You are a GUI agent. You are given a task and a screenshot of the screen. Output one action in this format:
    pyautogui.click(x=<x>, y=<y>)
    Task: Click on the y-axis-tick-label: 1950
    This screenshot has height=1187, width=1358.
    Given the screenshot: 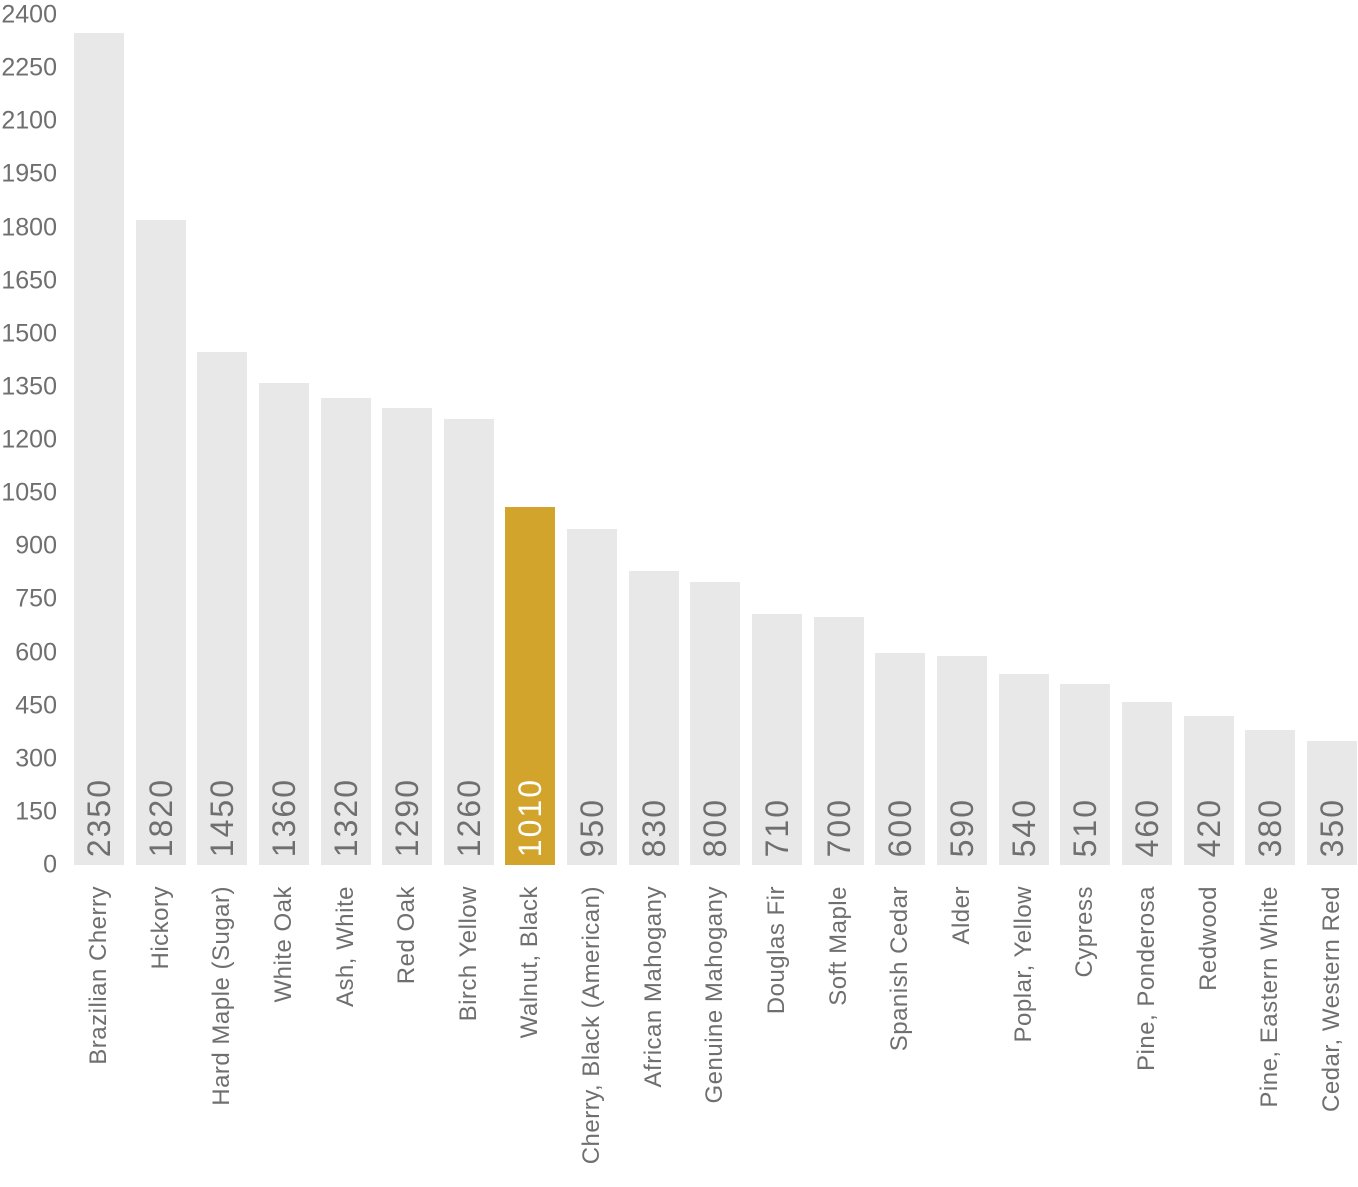 What is the action you would take?
    pyautogui.click(x=29, y=173)
    